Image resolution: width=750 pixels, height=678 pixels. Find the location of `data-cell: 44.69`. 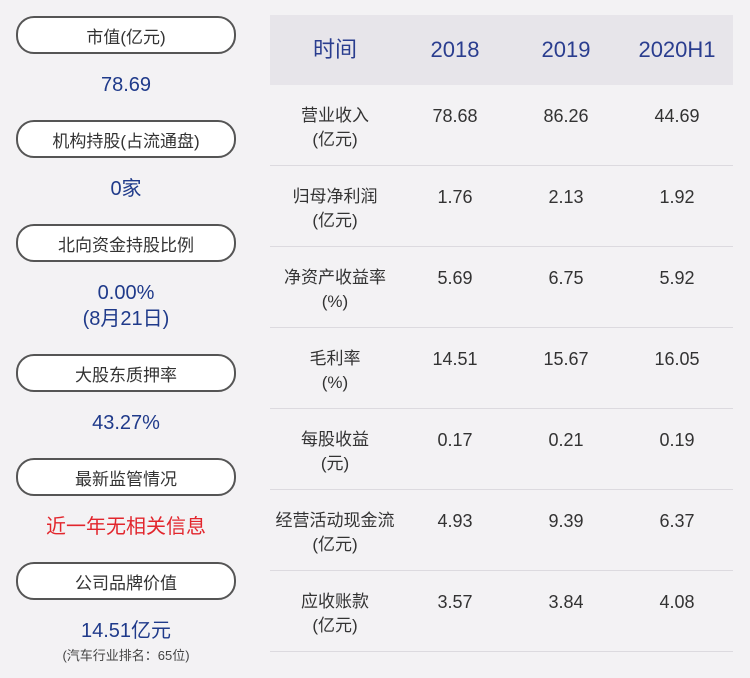

data-cell: 44.69 is located at coordinates (677, 116).